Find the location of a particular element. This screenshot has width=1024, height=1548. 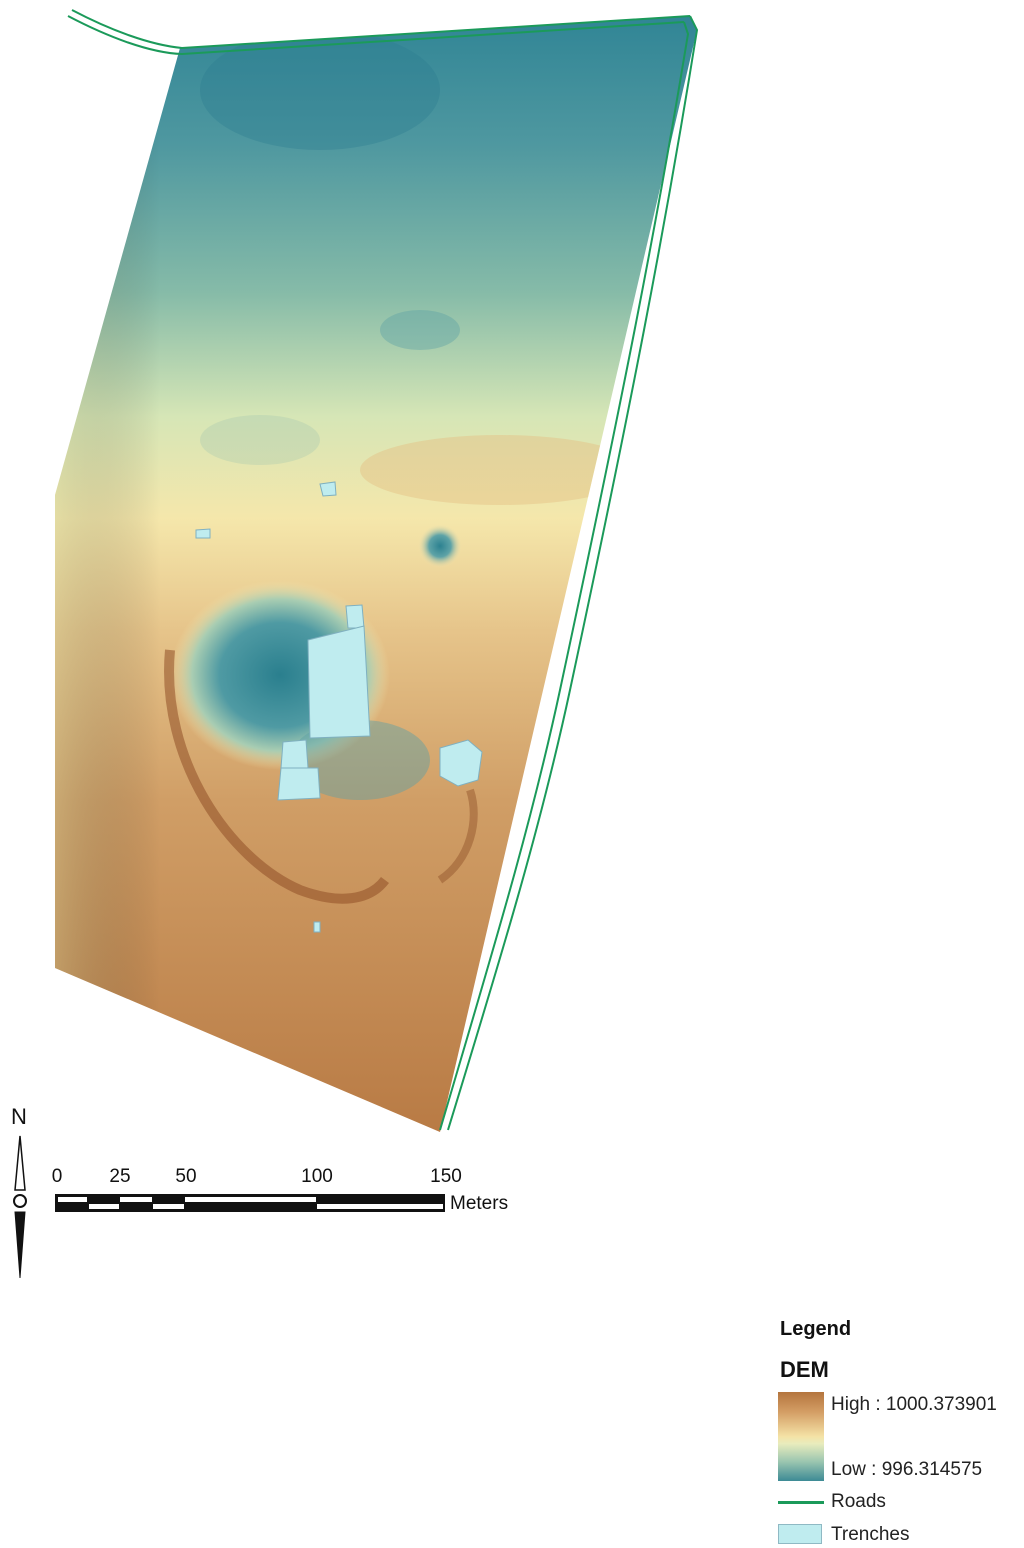

scale-tick-label: 25 is located at coordinates (120, 1176).